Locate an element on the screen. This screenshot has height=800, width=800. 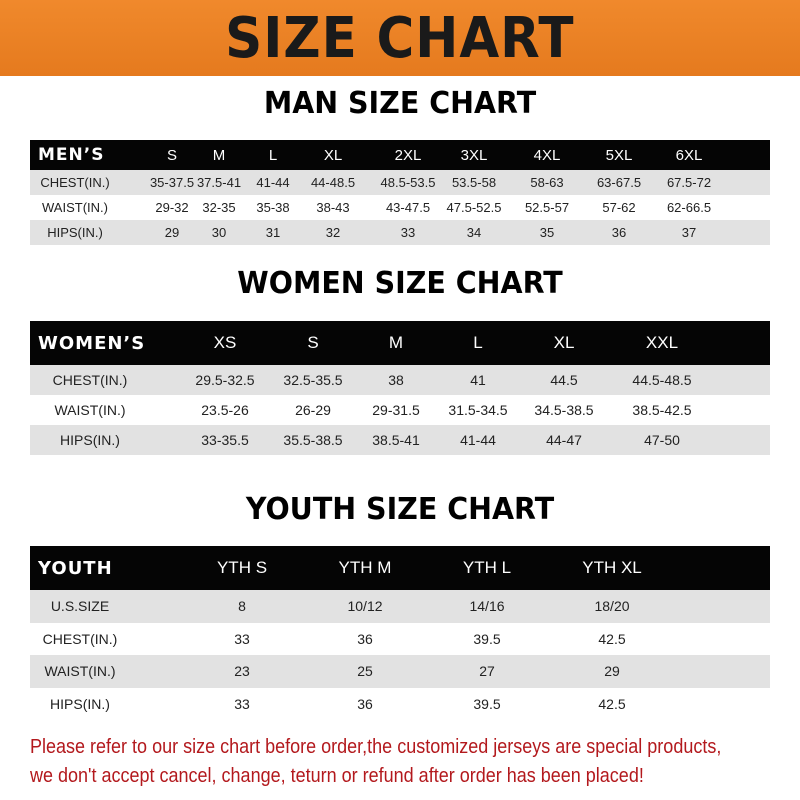
table-cell: 34.5-38.5 is located at coordinates (564, 410).